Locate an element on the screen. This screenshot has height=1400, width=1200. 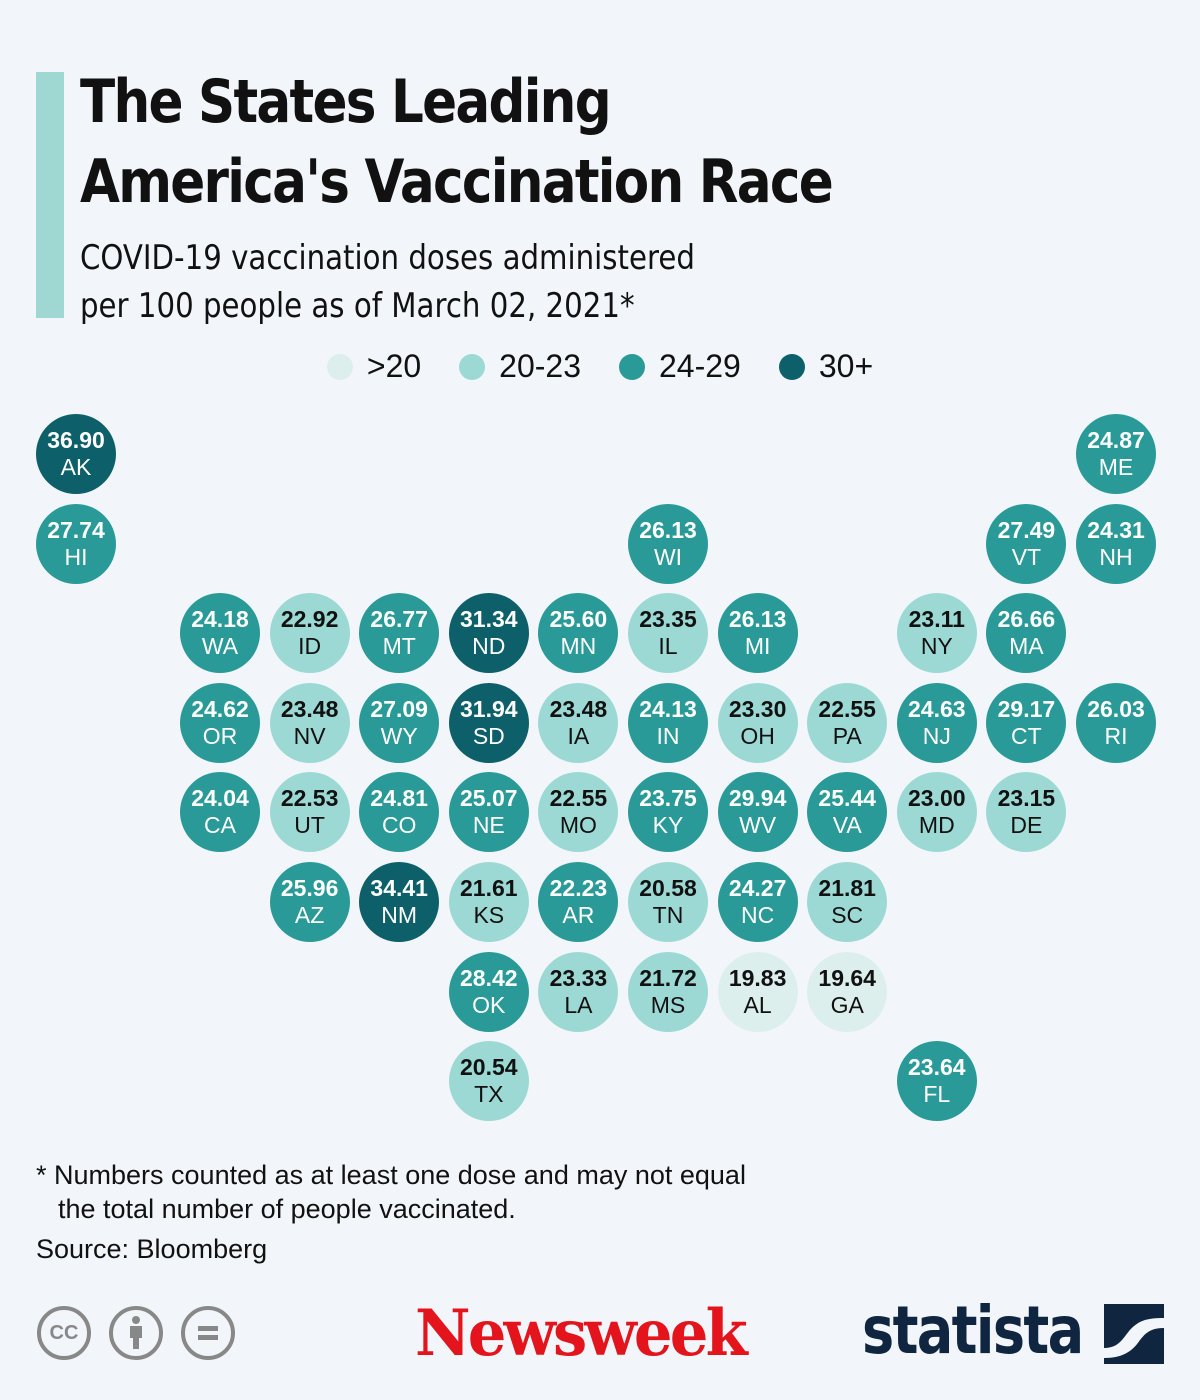
state-tile-ca: 24.04 CA is located at coordinates (220, 812).